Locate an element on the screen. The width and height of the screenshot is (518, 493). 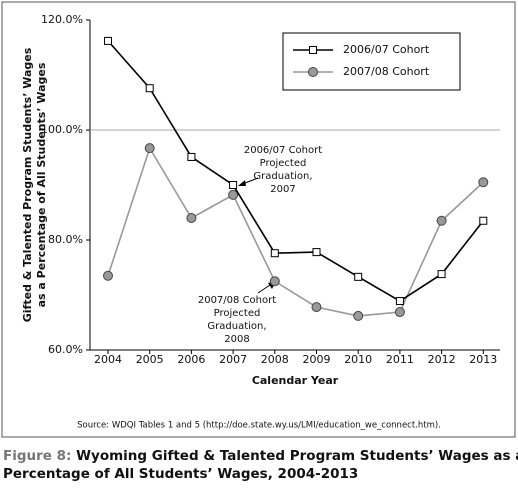
x-tick-label: 2009 is located at coordinates (317, 359).